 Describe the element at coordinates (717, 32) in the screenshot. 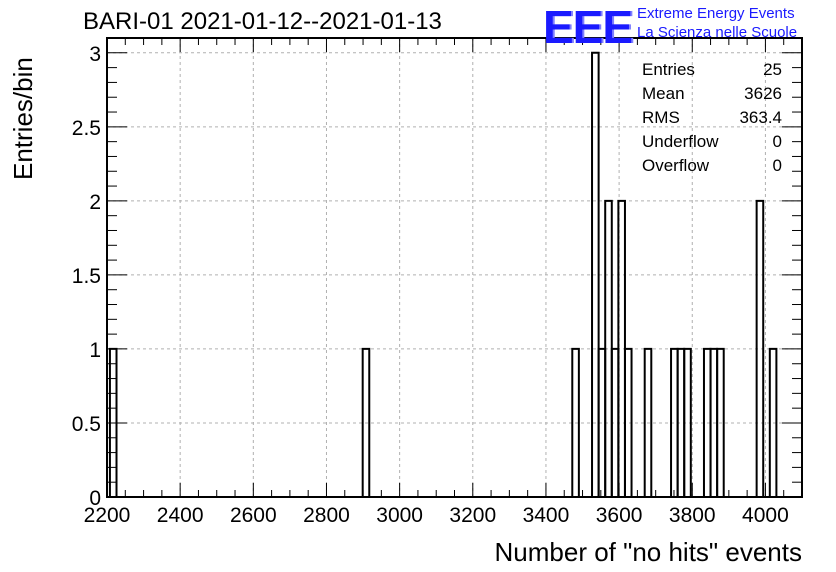

I see `logo-line-2: La Scienza nelle Scuole` at that location.